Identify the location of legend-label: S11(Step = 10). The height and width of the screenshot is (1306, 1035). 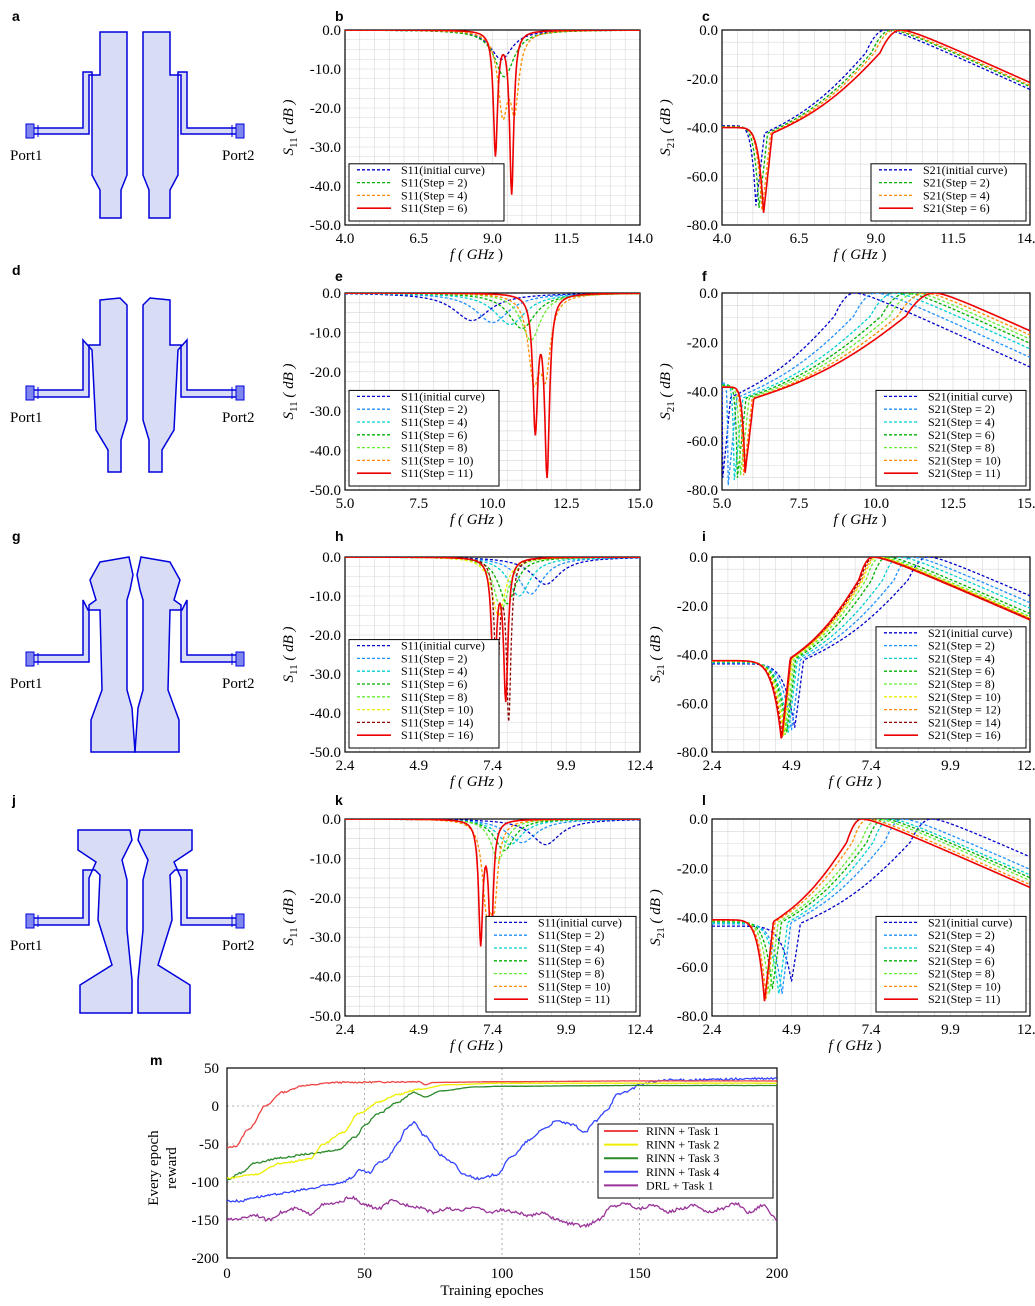
(437, 460).